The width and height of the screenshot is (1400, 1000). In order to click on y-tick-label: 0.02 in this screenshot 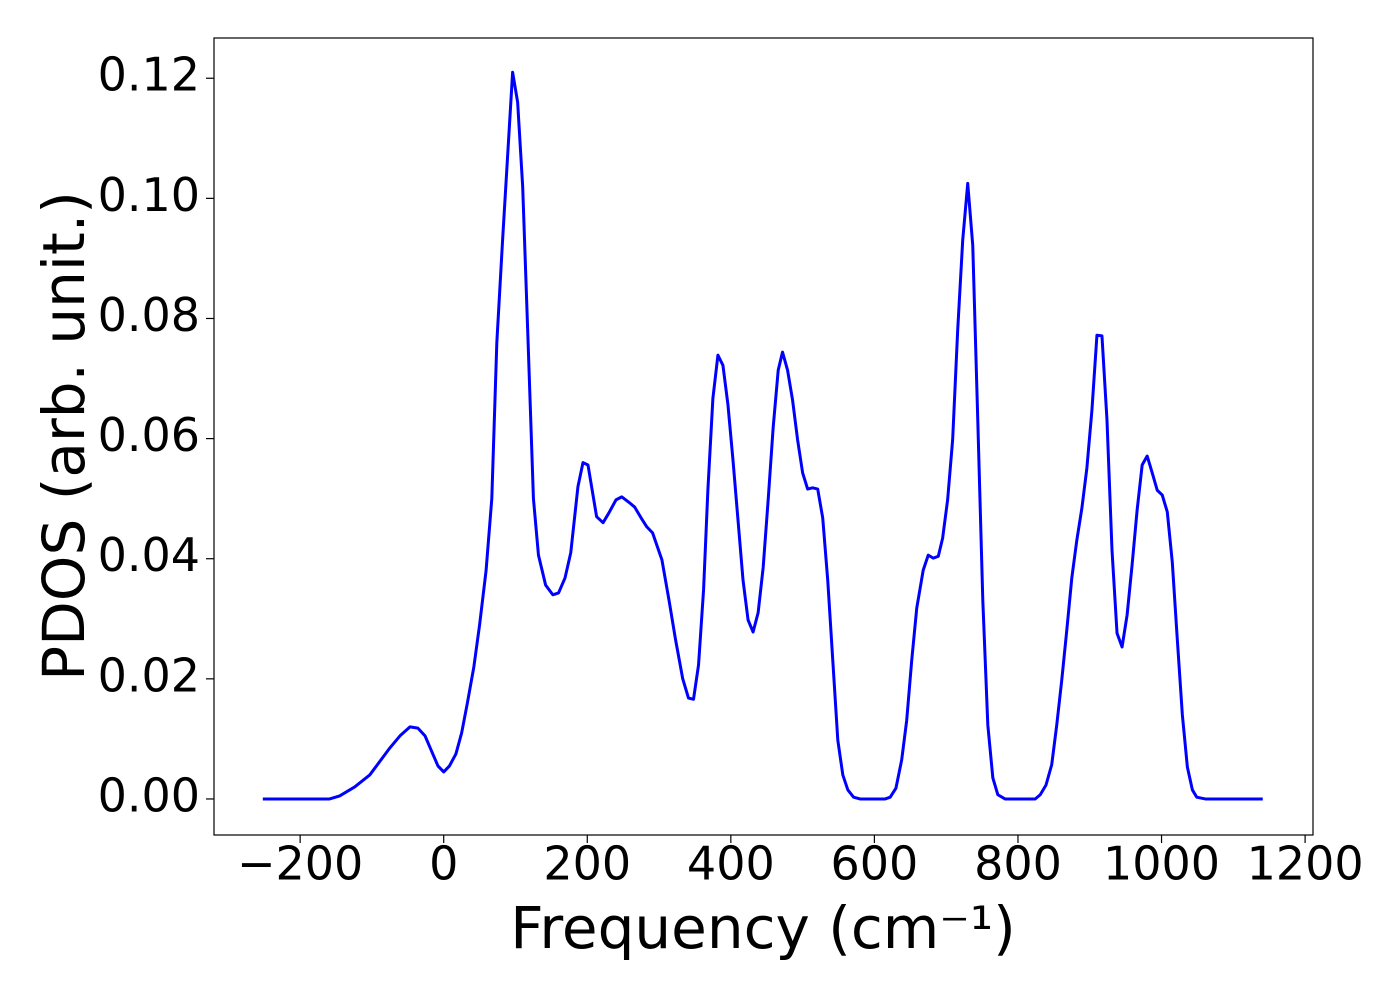, I will do `click(149, 675)`.